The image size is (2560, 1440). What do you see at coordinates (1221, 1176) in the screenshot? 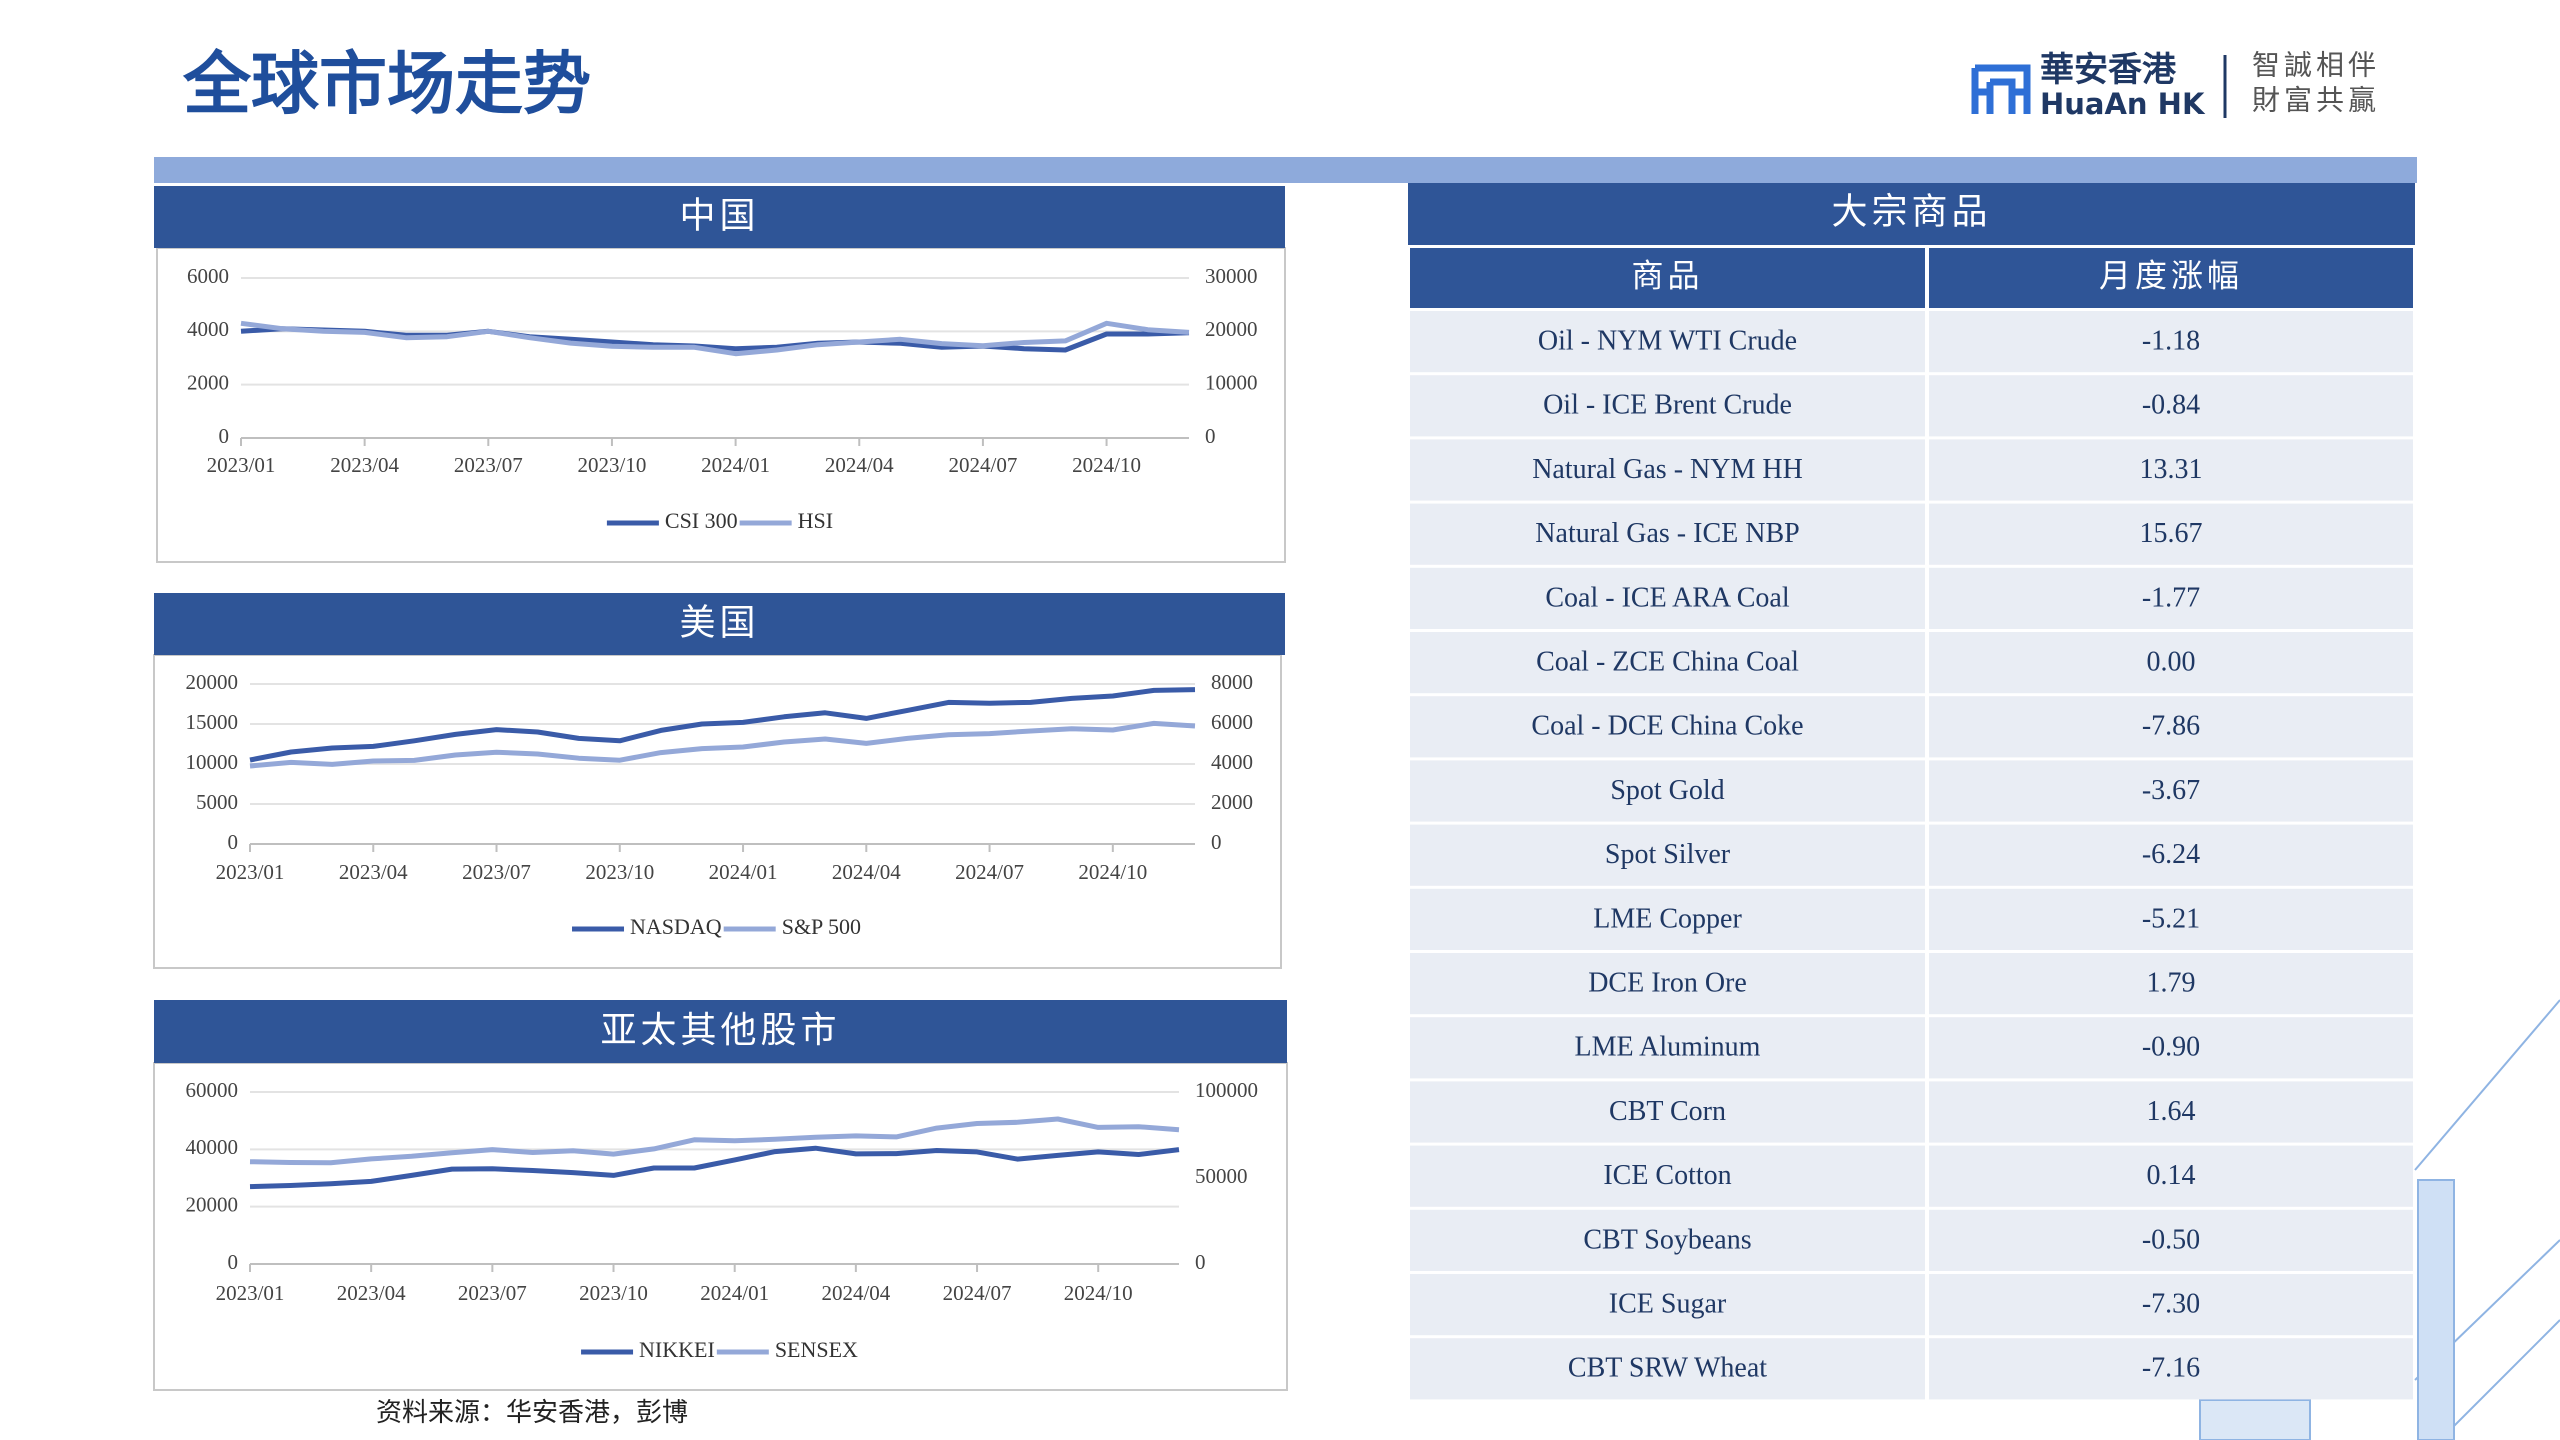
I see `y2-tick-label: 50000` at bounding box center [1221, 1176].